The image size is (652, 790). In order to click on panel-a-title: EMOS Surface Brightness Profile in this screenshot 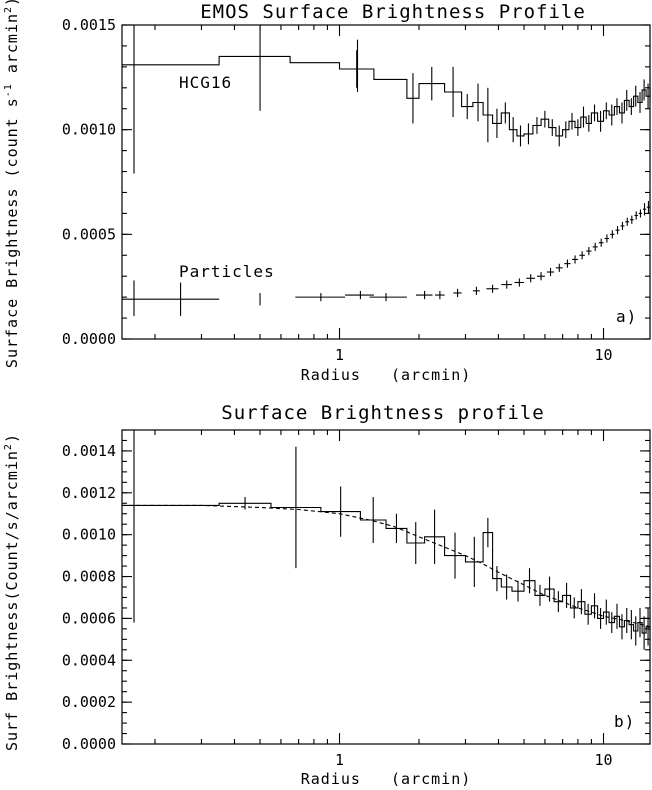, I will do `click(393, 12)`.